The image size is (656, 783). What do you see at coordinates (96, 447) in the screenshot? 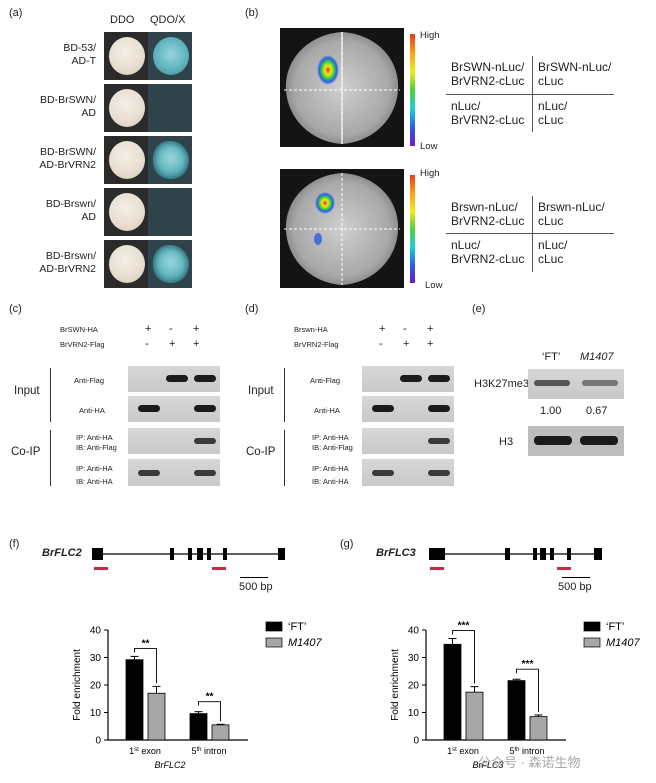
I see `blot-label-ib-c1: IB: Anti-Flag` at bounding box center [96, 447].